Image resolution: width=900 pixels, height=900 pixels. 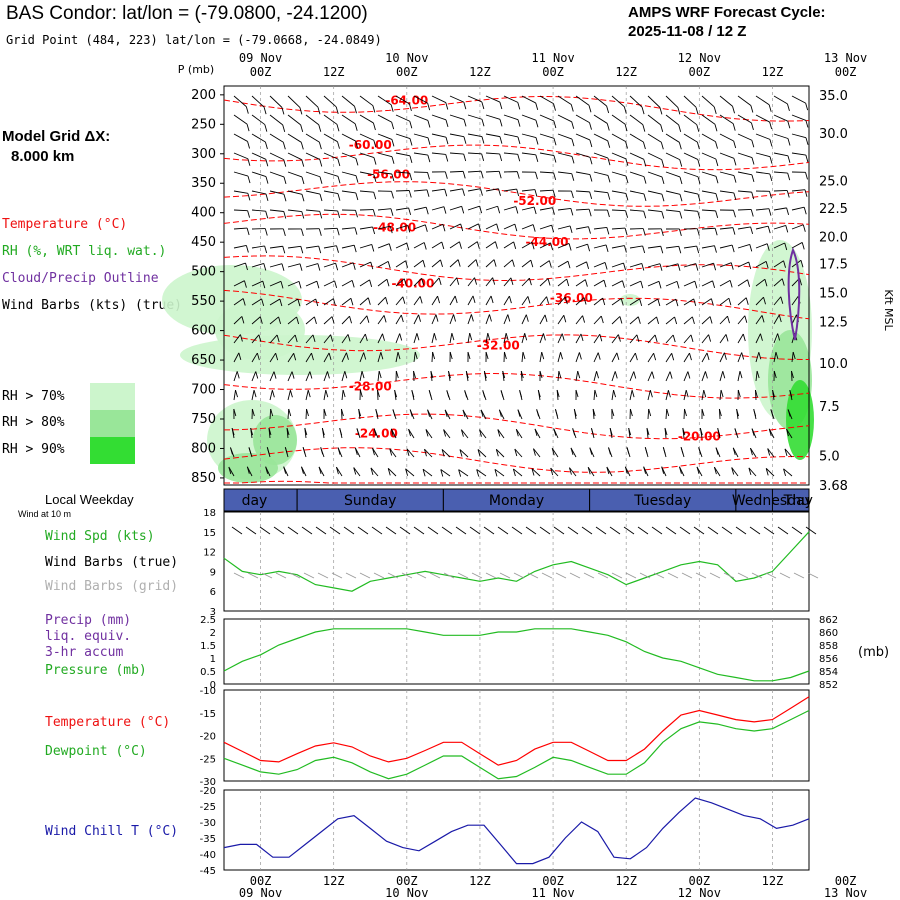 I want to click on top-hour-label: 00Z, so click(x=553, y=72).